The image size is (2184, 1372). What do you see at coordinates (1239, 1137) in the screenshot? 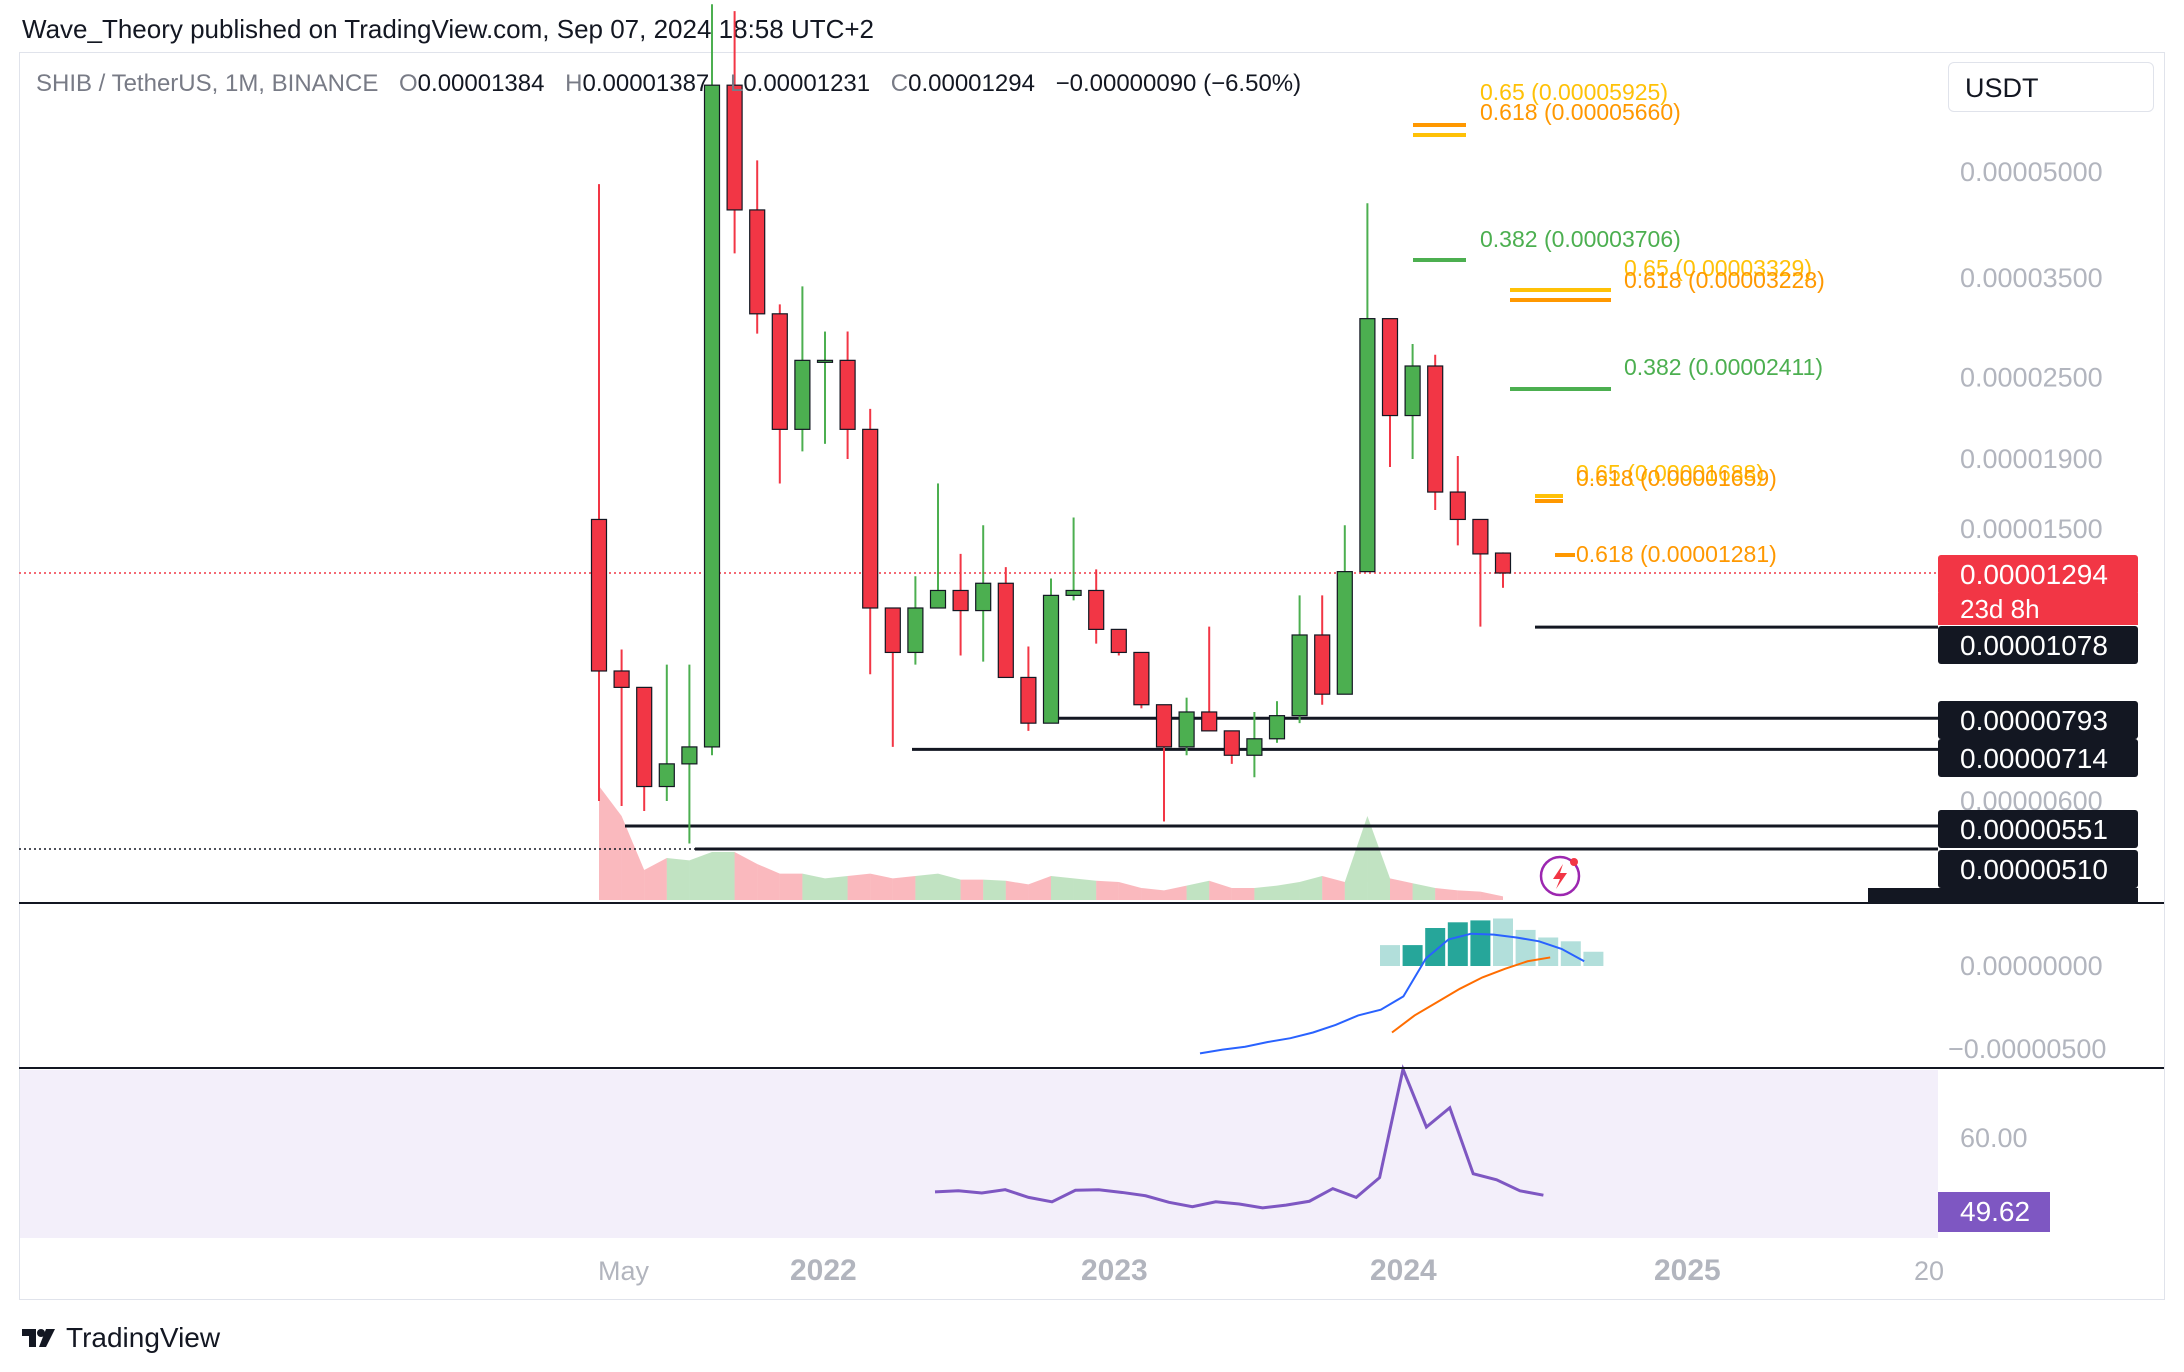
I see `rsi-line` at bounding box center [1239, 1137].